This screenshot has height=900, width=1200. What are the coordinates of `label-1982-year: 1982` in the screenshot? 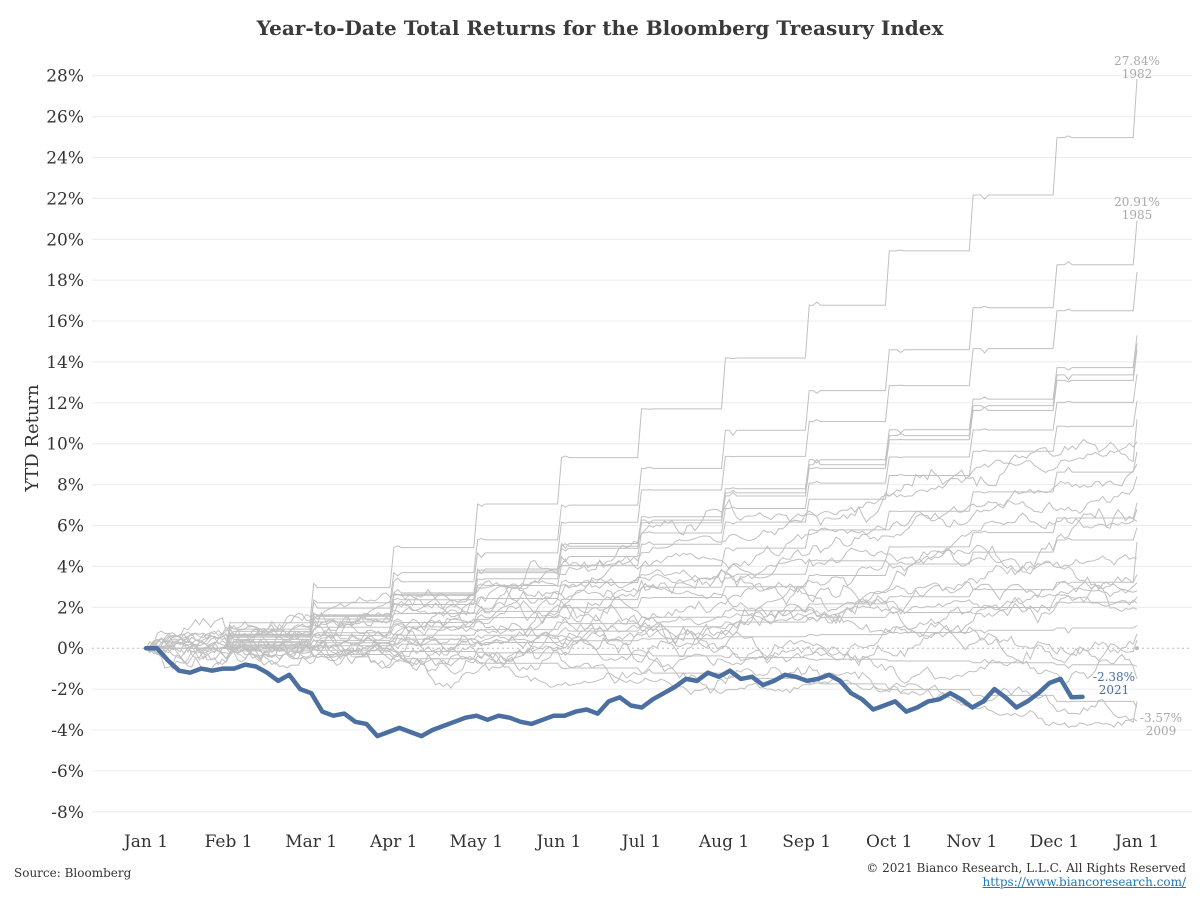 It's located at (1137, 74).